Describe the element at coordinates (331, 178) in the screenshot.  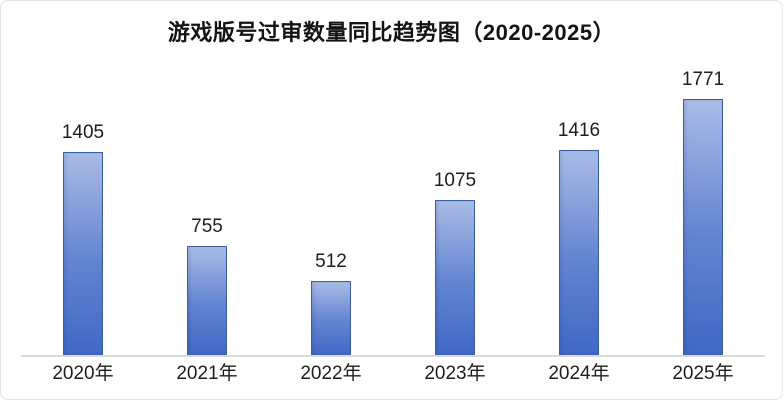
I see `bar-group-2022: 512` at that location.